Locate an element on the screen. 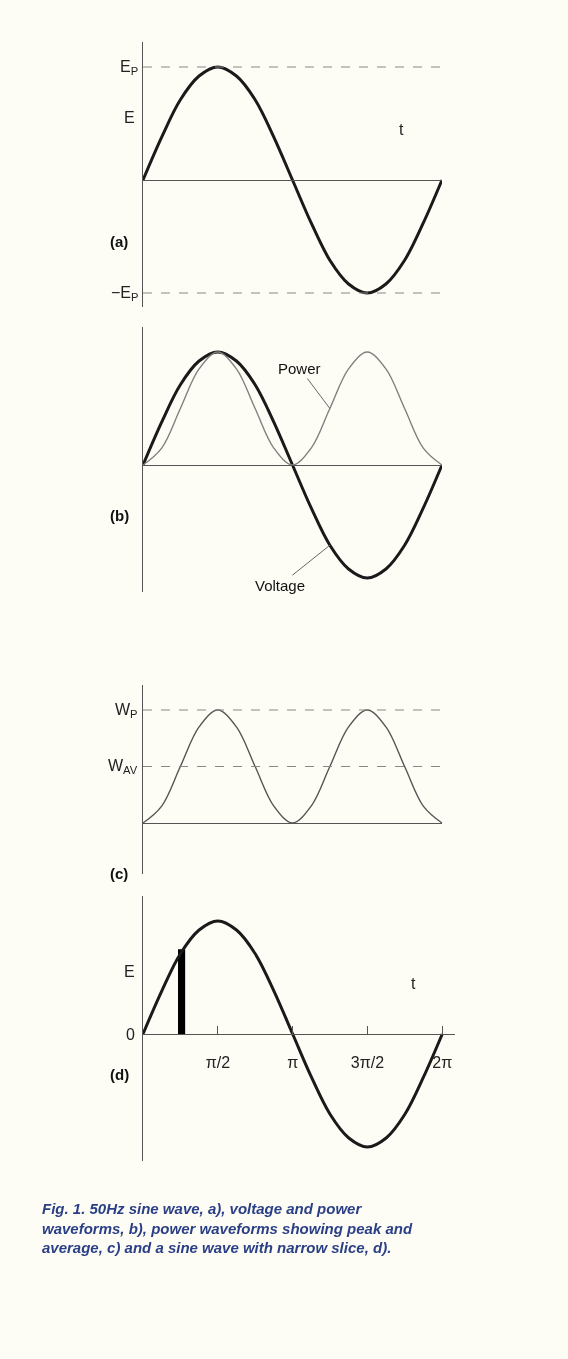 This screenshot has width=568, height=1359. text: Voltage is located at coordinates (280, 585).